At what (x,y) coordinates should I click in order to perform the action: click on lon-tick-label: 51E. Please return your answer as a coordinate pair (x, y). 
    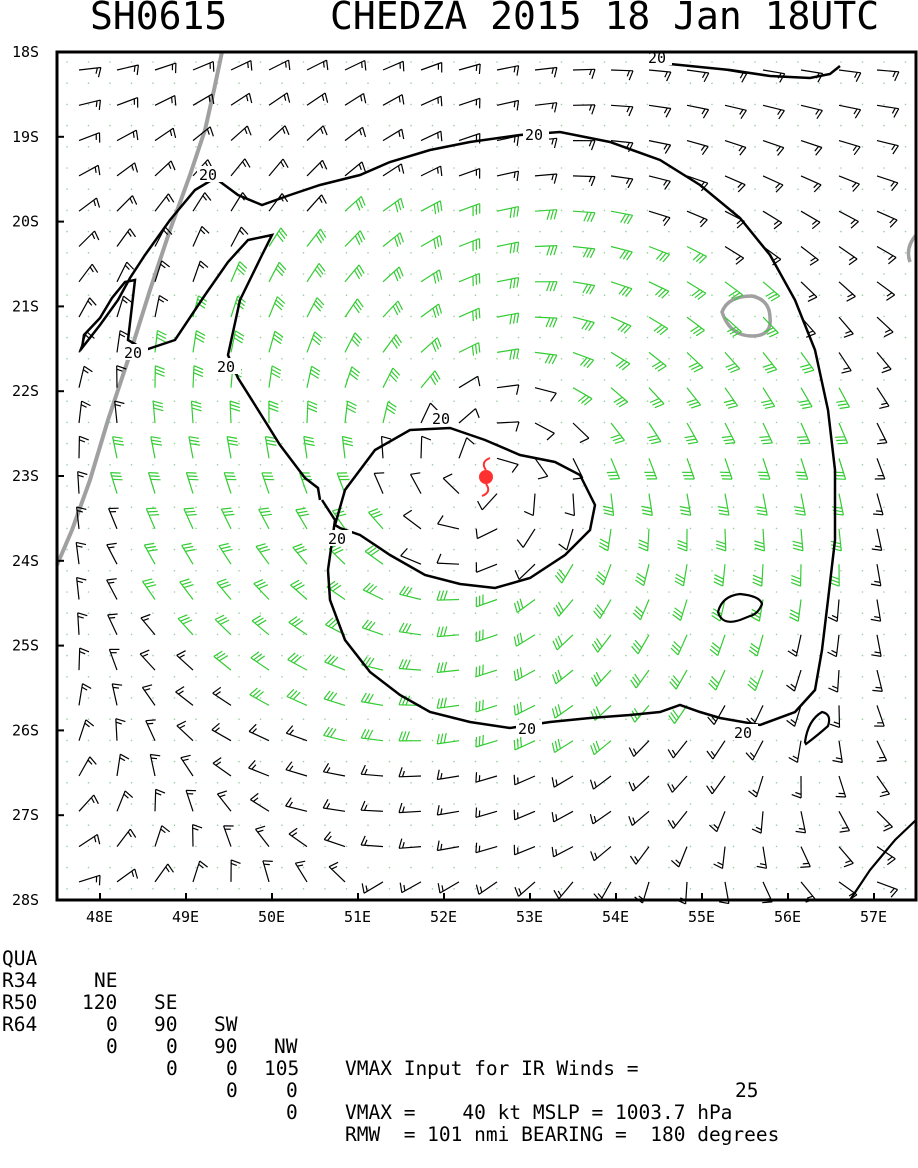
    Looking at the image, I should click on (357, 917).